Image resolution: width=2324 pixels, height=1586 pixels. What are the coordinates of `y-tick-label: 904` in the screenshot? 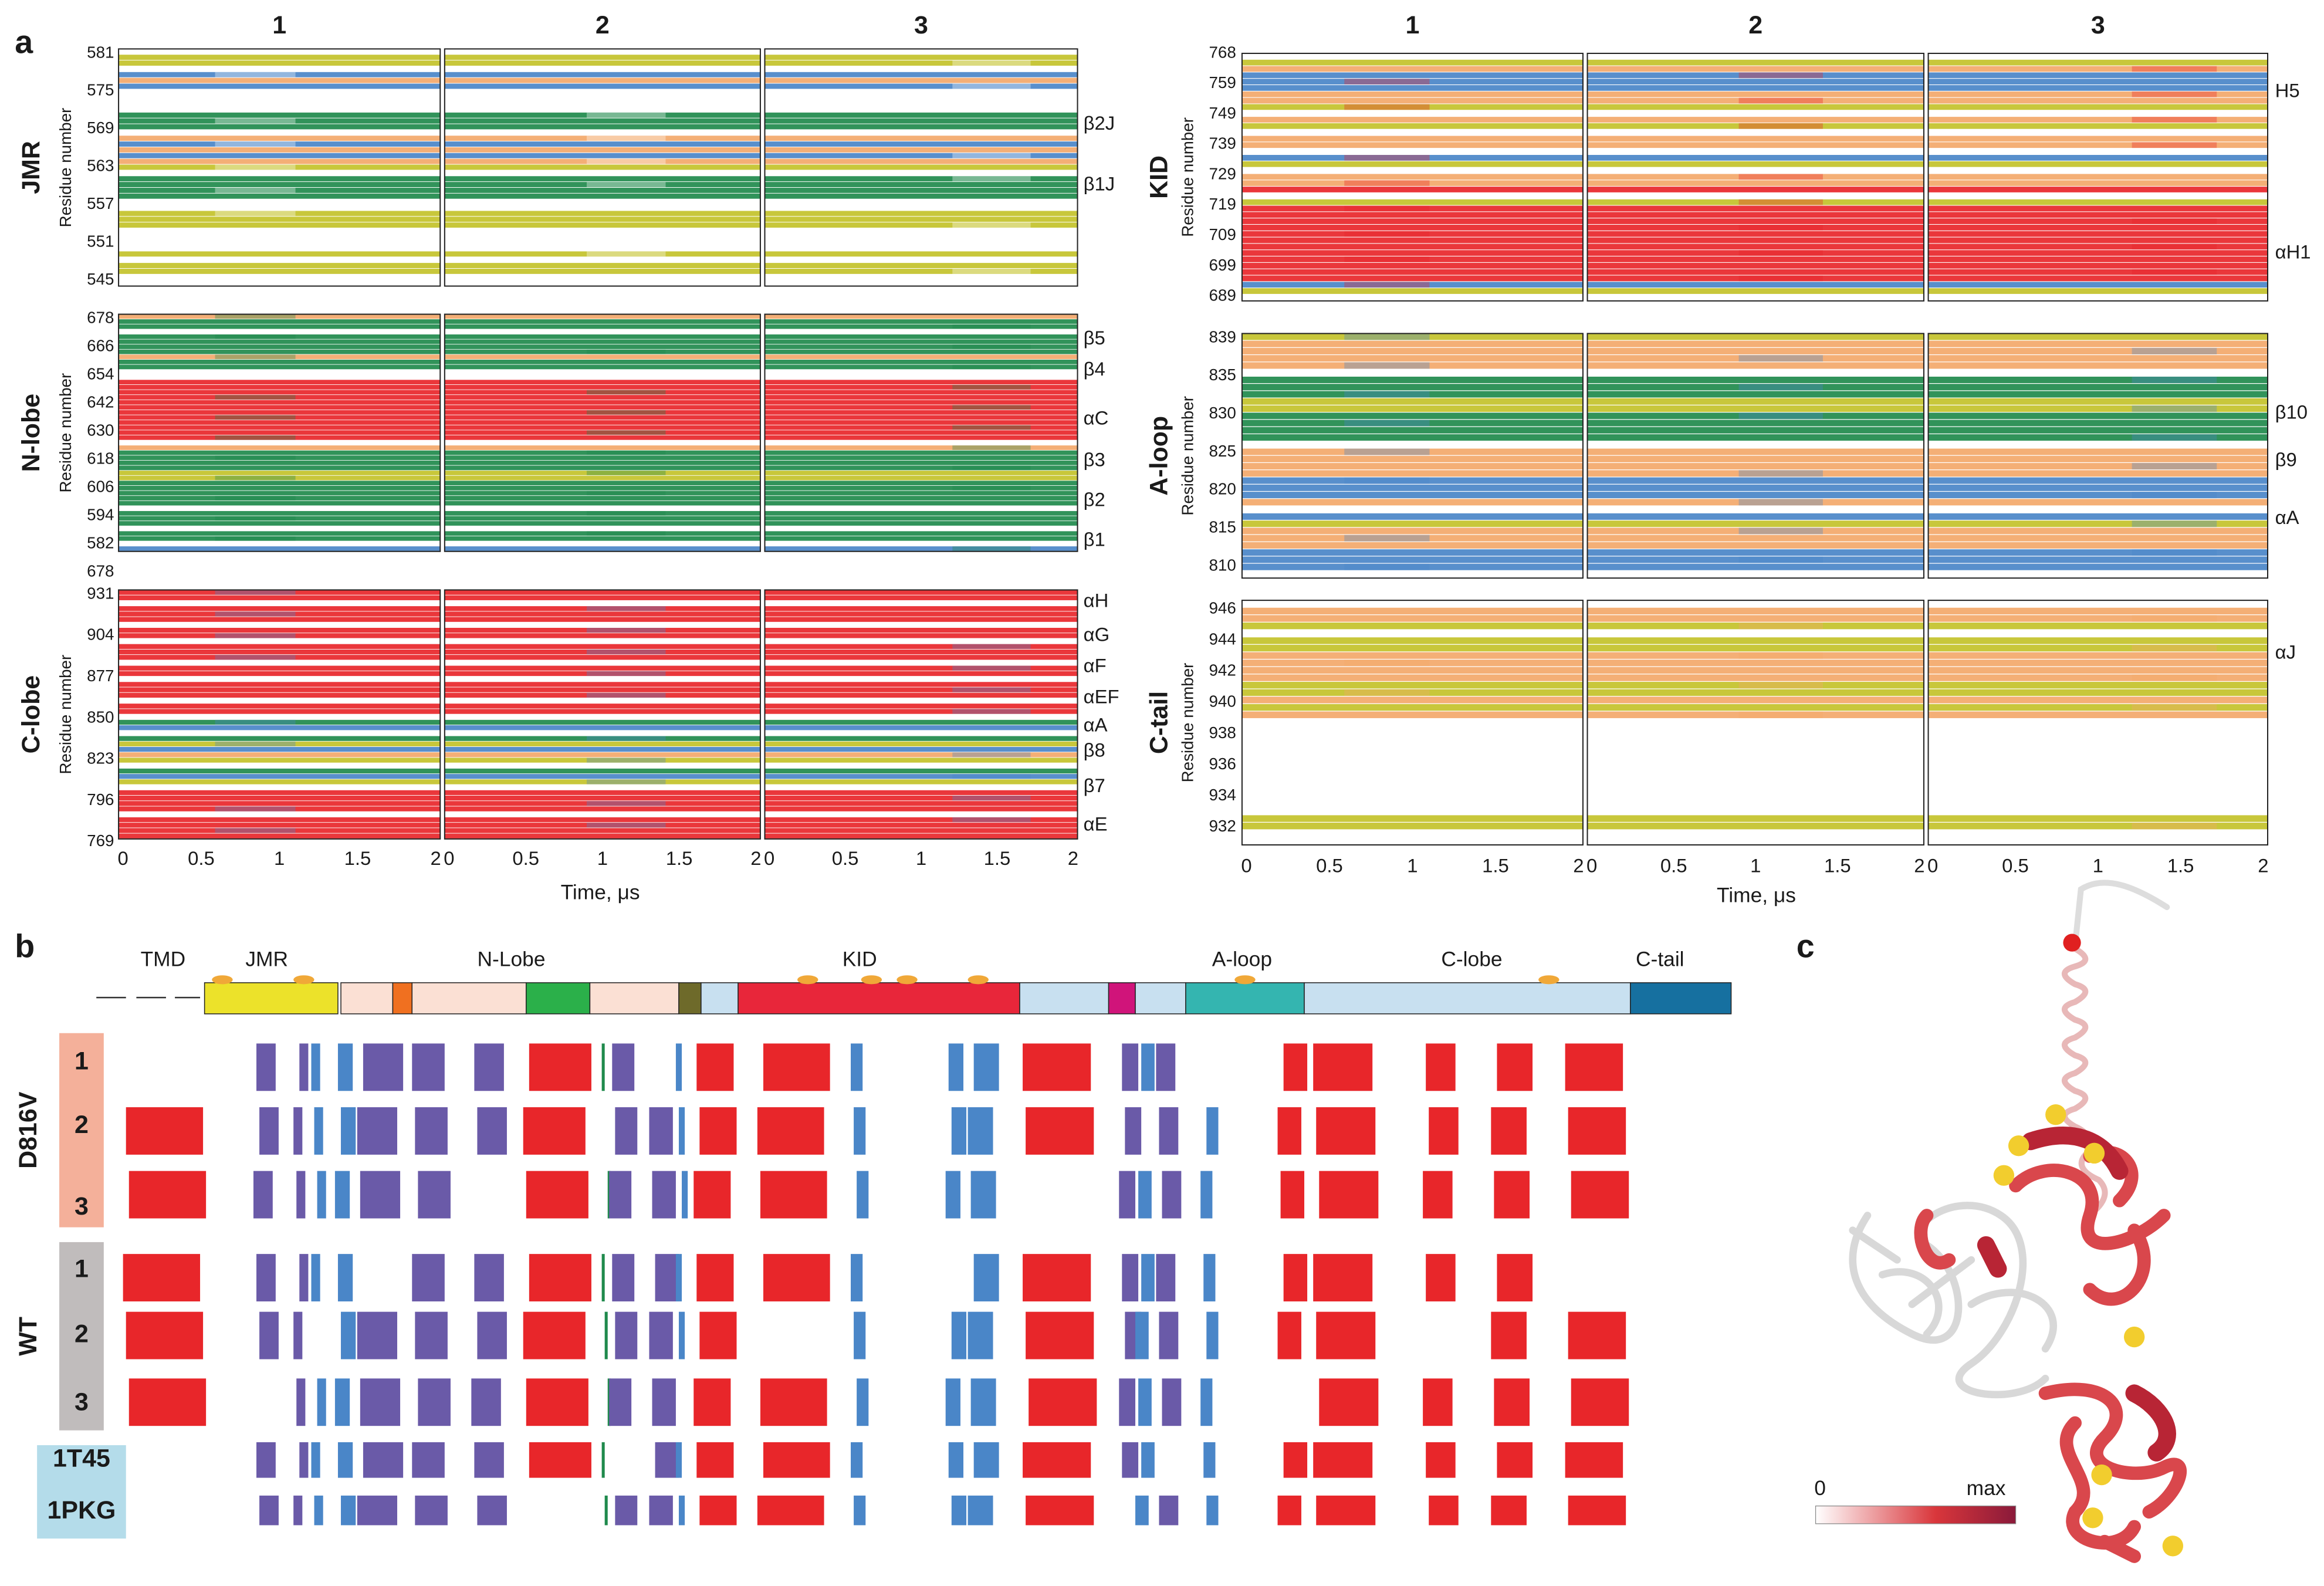 It's located at (100, 635).